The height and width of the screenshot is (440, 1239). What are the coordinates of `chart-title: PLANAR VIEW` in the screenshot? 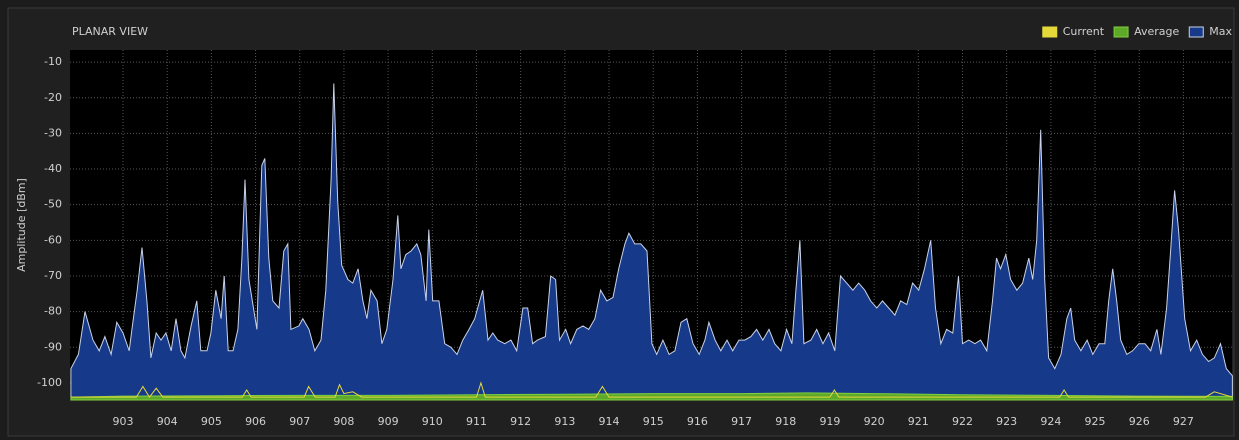 It's located at (110, 31).